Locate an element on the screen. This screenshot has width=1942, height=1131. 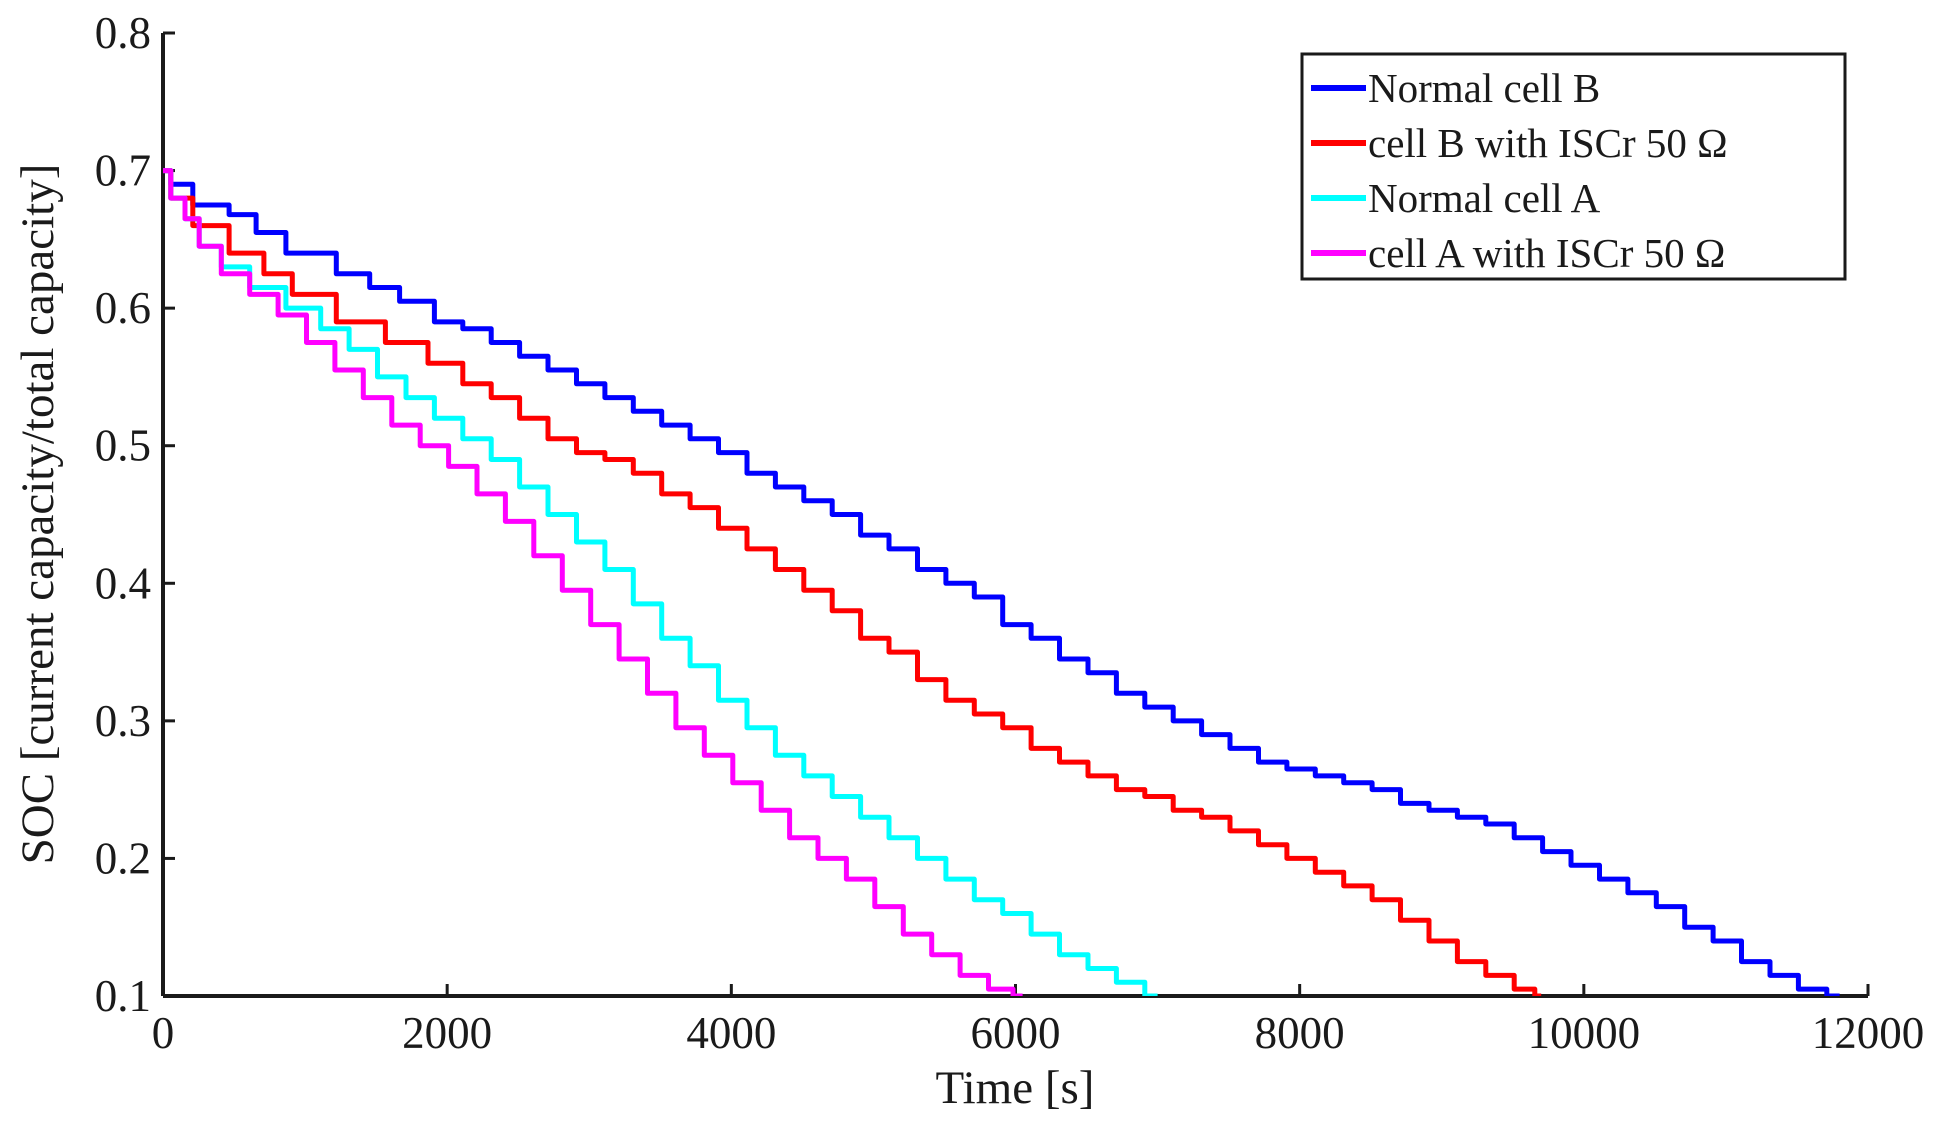
y-axis-title: SOC [current capacity/total capacity] is located at coordinates (38, 514).